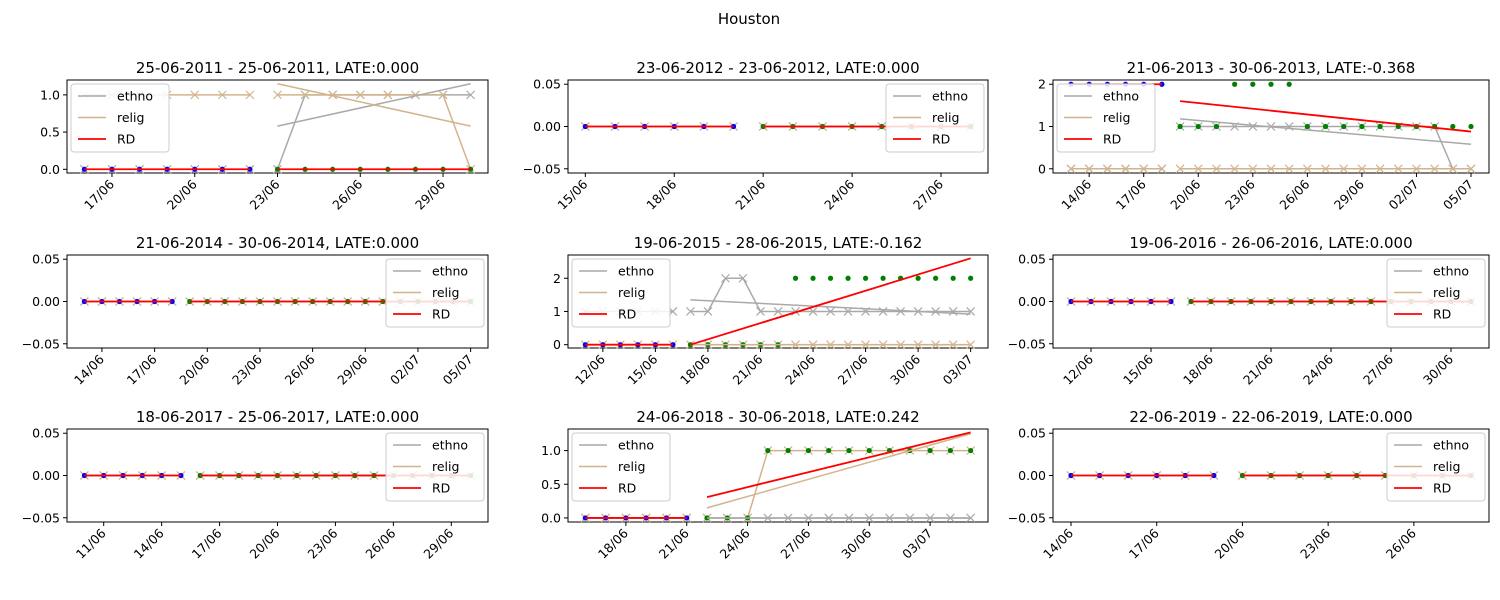  I want to click on plot-frame, so click(778, 301).